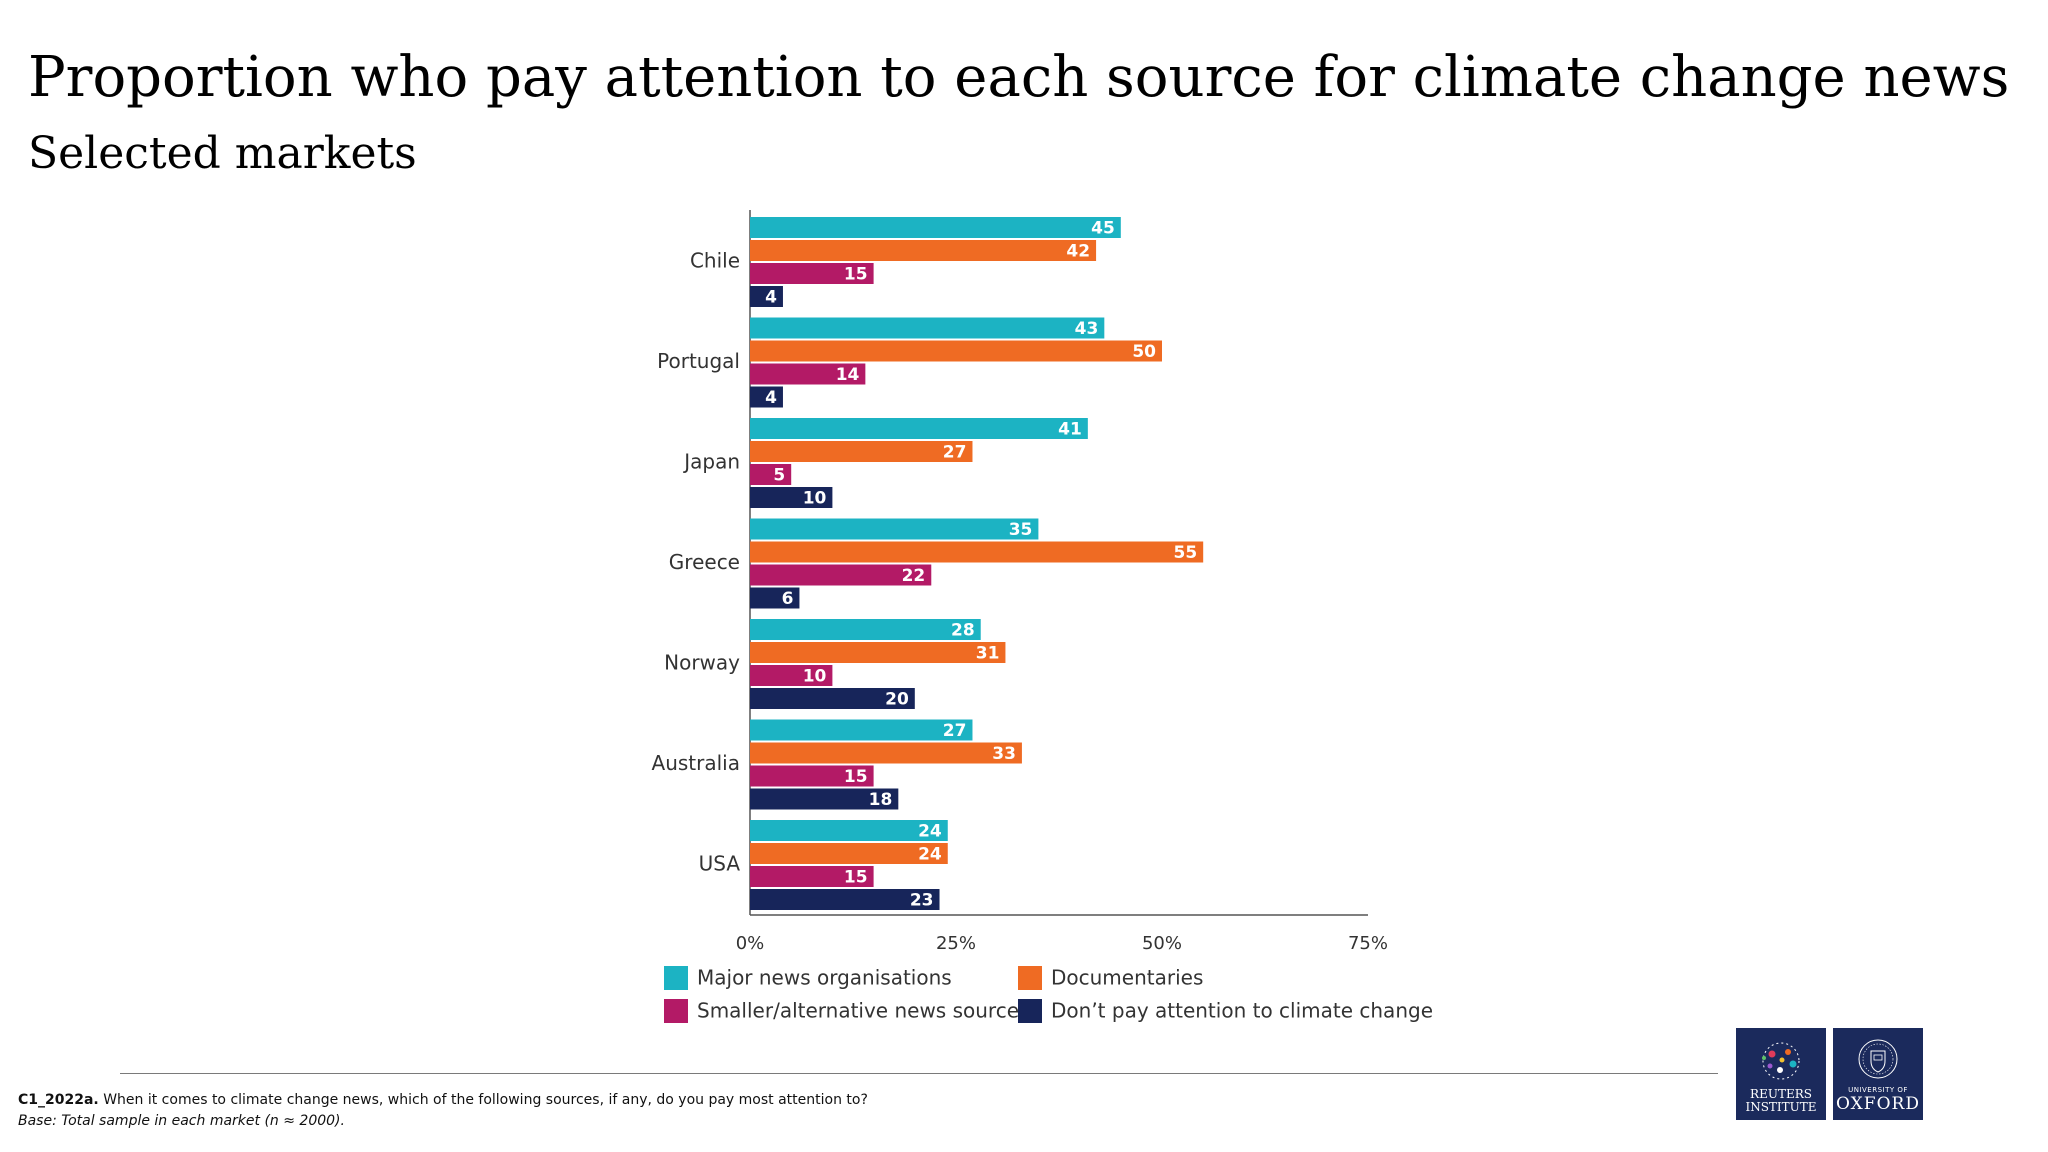  What do you see at coordinates (1070, 430) in the screenshot?
I see `data-label: 41` at bounding box center [1070, 430].